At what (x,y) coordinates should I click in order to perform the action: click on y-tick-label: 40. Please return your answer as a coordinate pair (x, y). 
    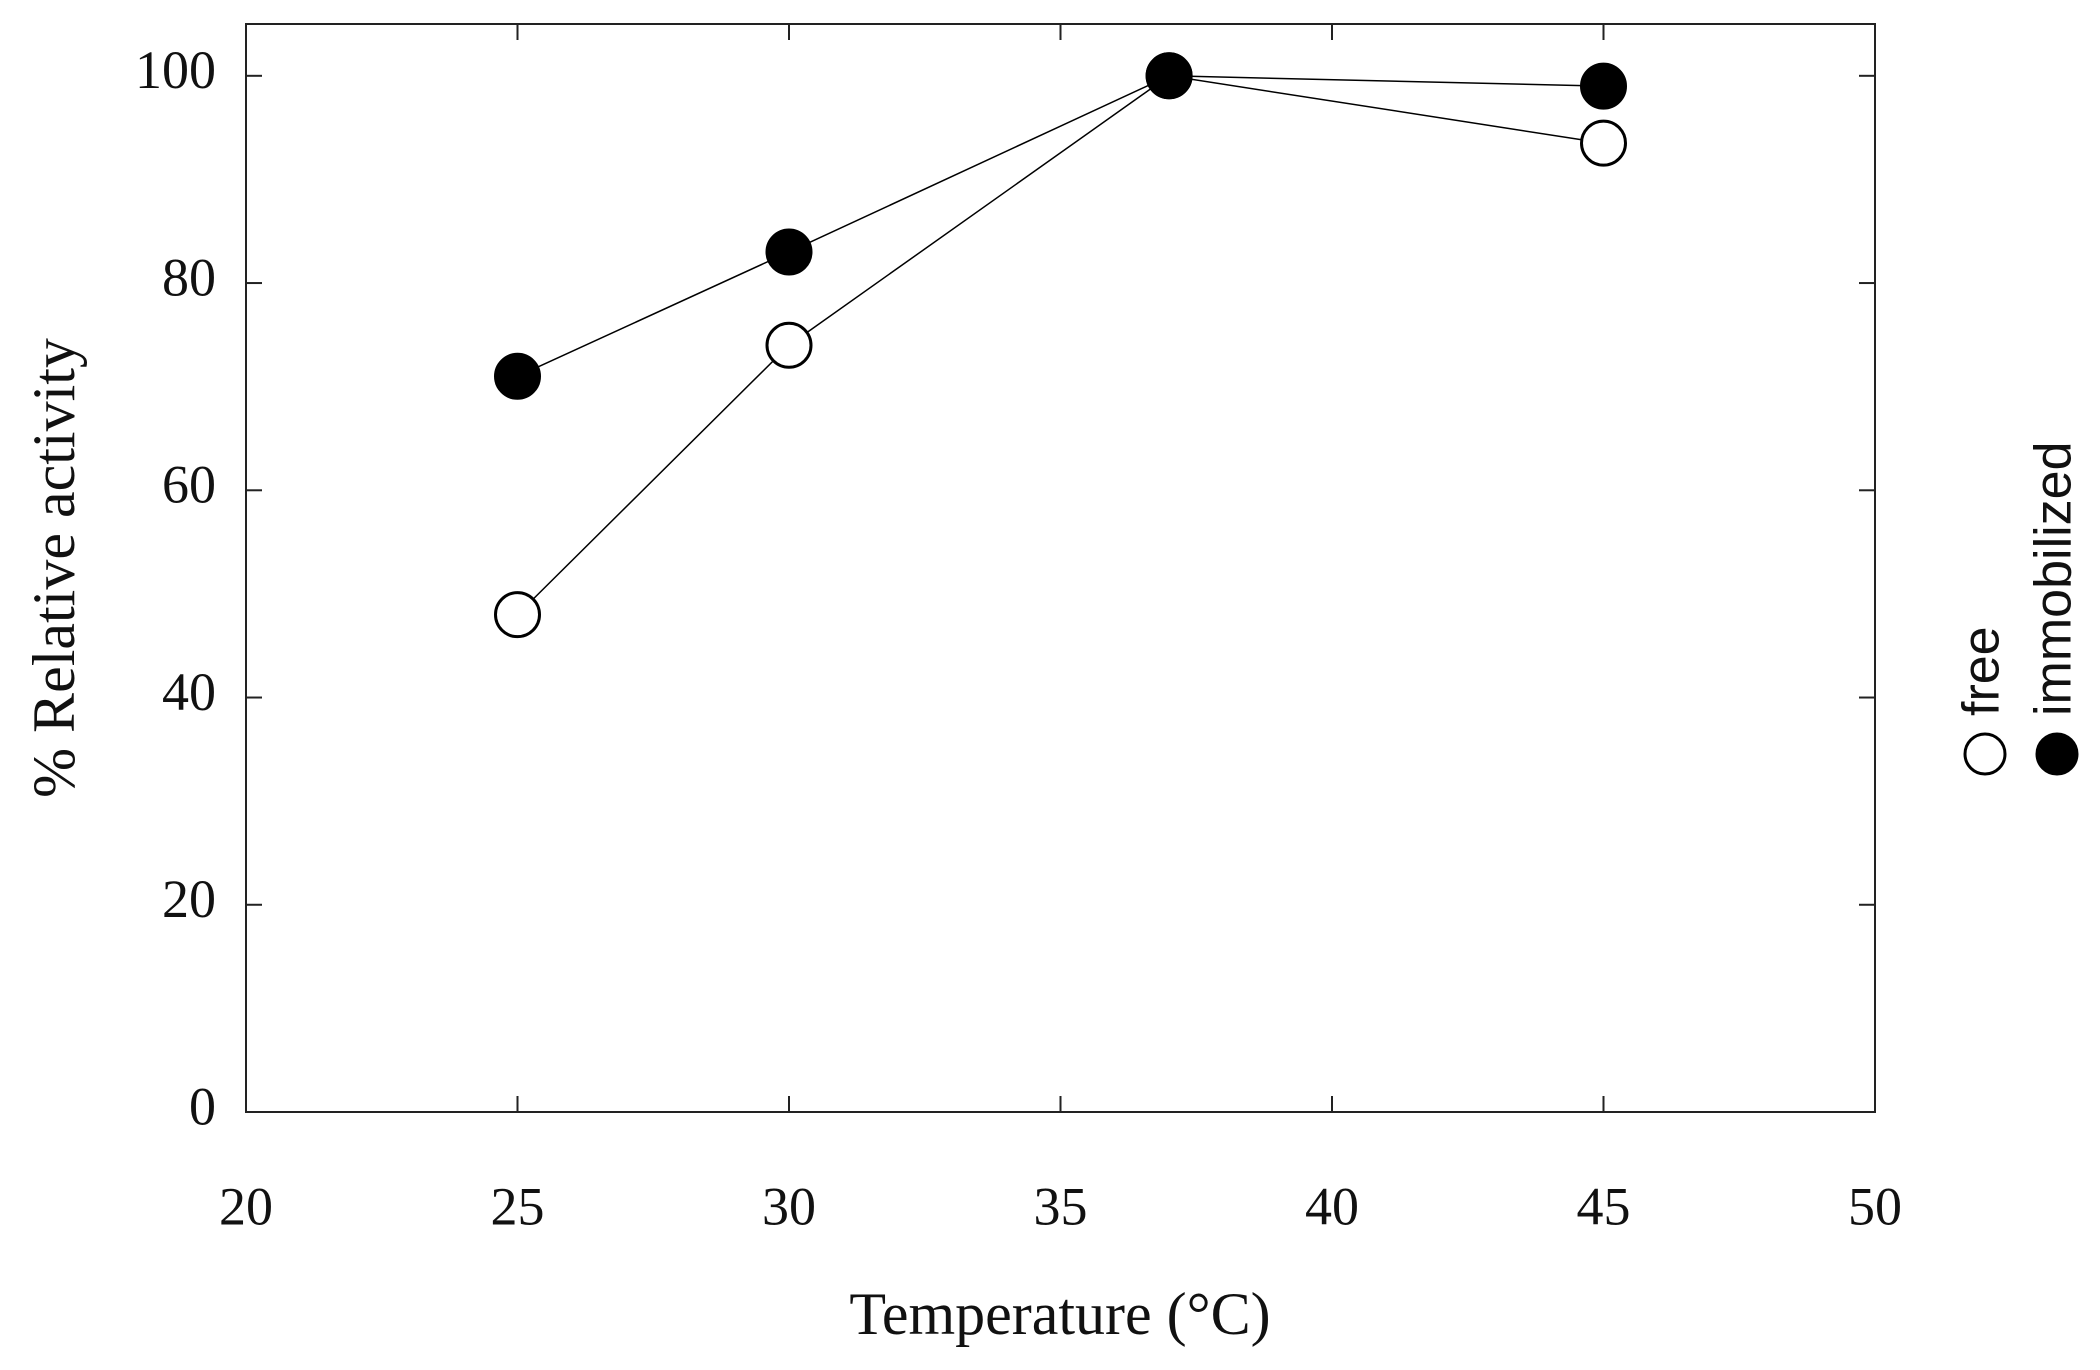
    Looking at the image, I should click on (189, 692).